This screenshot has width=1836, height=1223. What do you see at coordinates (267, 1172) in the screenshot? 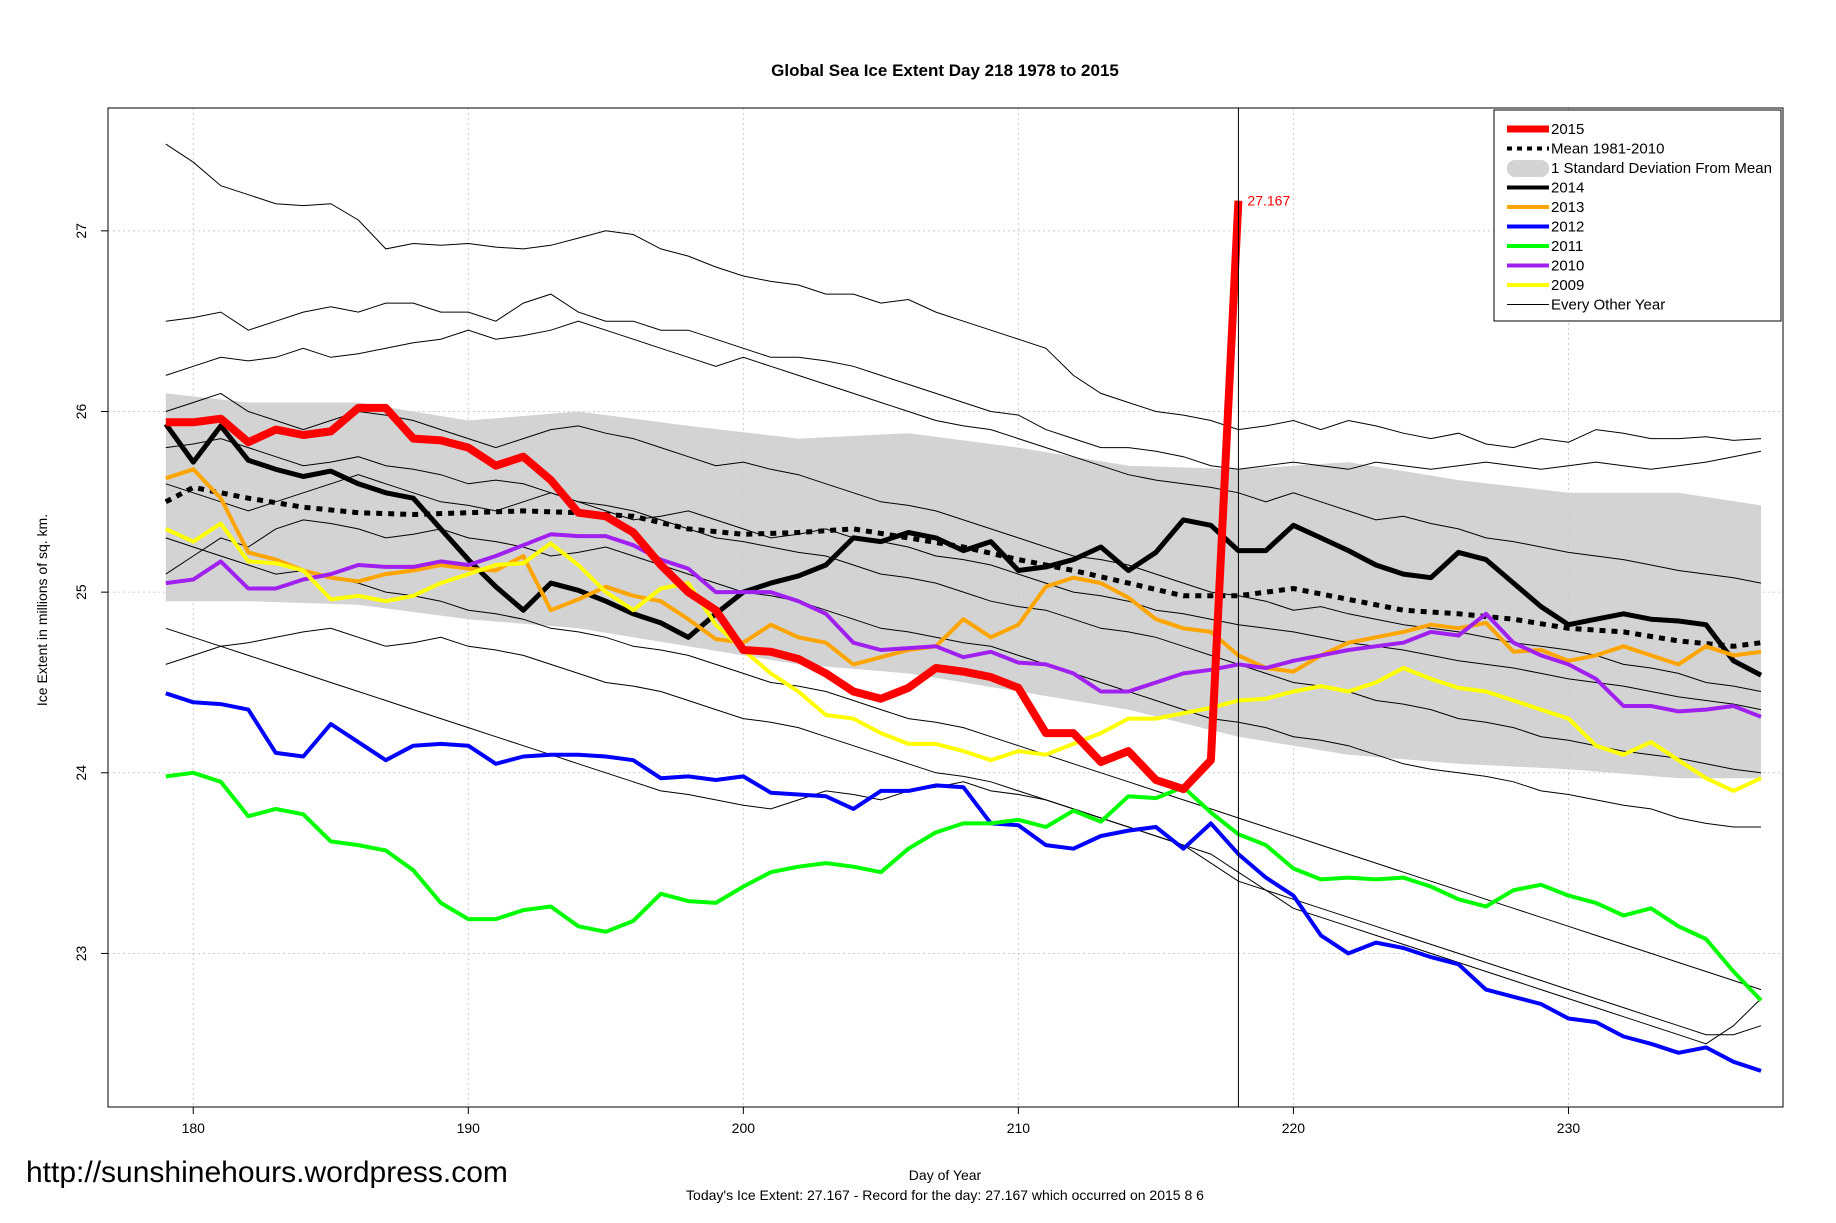
I see `watermark-url: http://sunshinehours.wordpress.com` at bounding box center [267, 1172].